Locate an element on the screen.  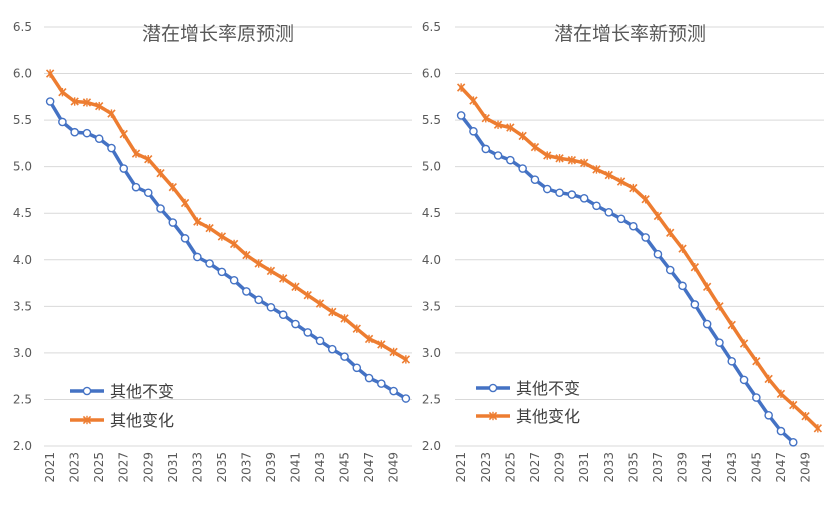
x-tick-label: 2023 is located at coordinates (75, 467).